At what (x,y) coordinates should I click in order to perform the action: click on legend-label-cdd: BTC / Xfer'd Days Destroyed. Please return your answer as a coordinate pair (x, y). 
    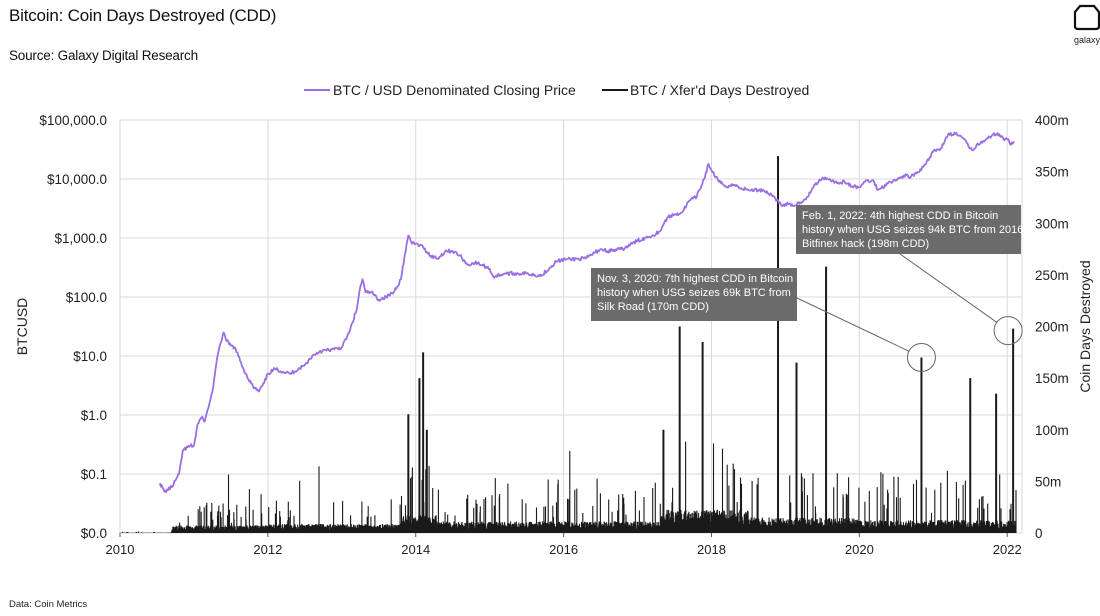
    Looking at the image, I should click on (719, 90).